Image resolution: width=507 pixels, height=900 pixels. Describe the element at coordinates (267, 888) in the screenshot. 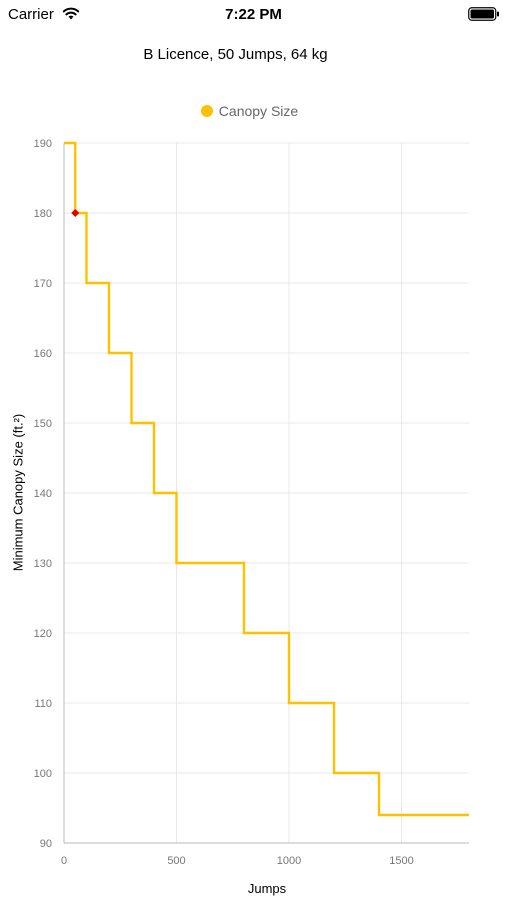

I see `x-axis-title: Jumps` at that location.